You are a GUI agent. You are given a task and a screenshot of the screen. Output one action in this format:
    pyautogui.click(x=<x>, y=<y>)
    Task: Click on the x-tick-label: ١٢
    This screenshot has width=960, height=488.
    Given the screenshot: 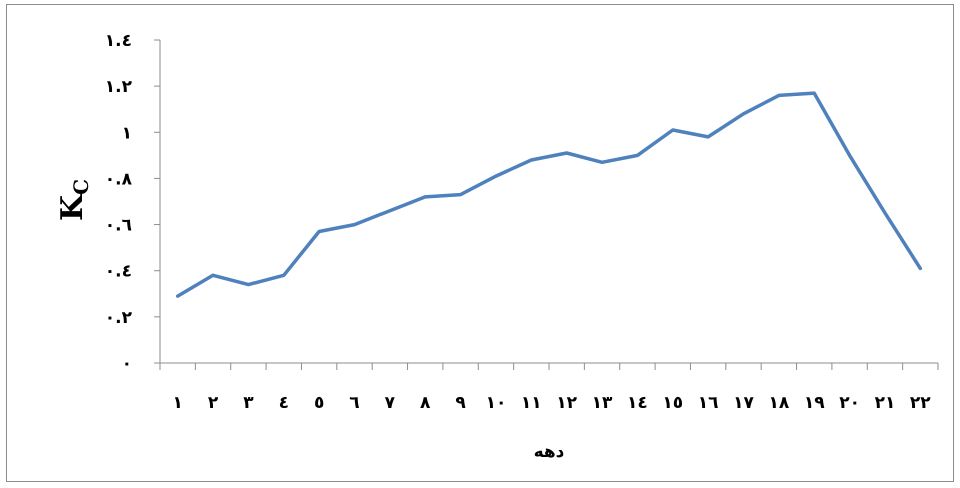 What is the action you would take?
    pyautogui.click(x=566, y=403)
    